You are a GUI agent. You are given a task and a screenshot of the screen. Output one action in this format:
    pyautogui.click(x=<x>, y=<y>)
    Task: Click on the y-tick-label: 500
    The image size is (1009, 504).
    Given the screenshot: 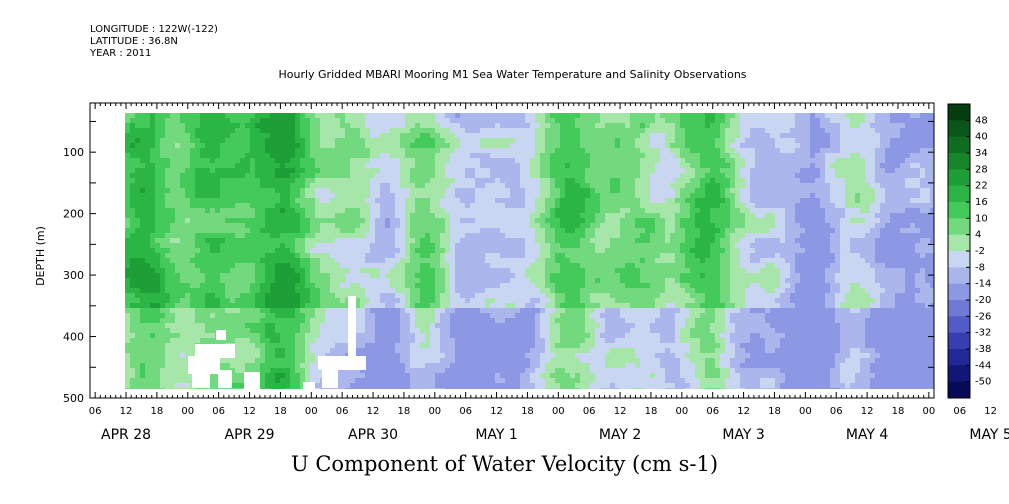 What is the action you would take?
    pyautogui.click(x=73, y=398)
    